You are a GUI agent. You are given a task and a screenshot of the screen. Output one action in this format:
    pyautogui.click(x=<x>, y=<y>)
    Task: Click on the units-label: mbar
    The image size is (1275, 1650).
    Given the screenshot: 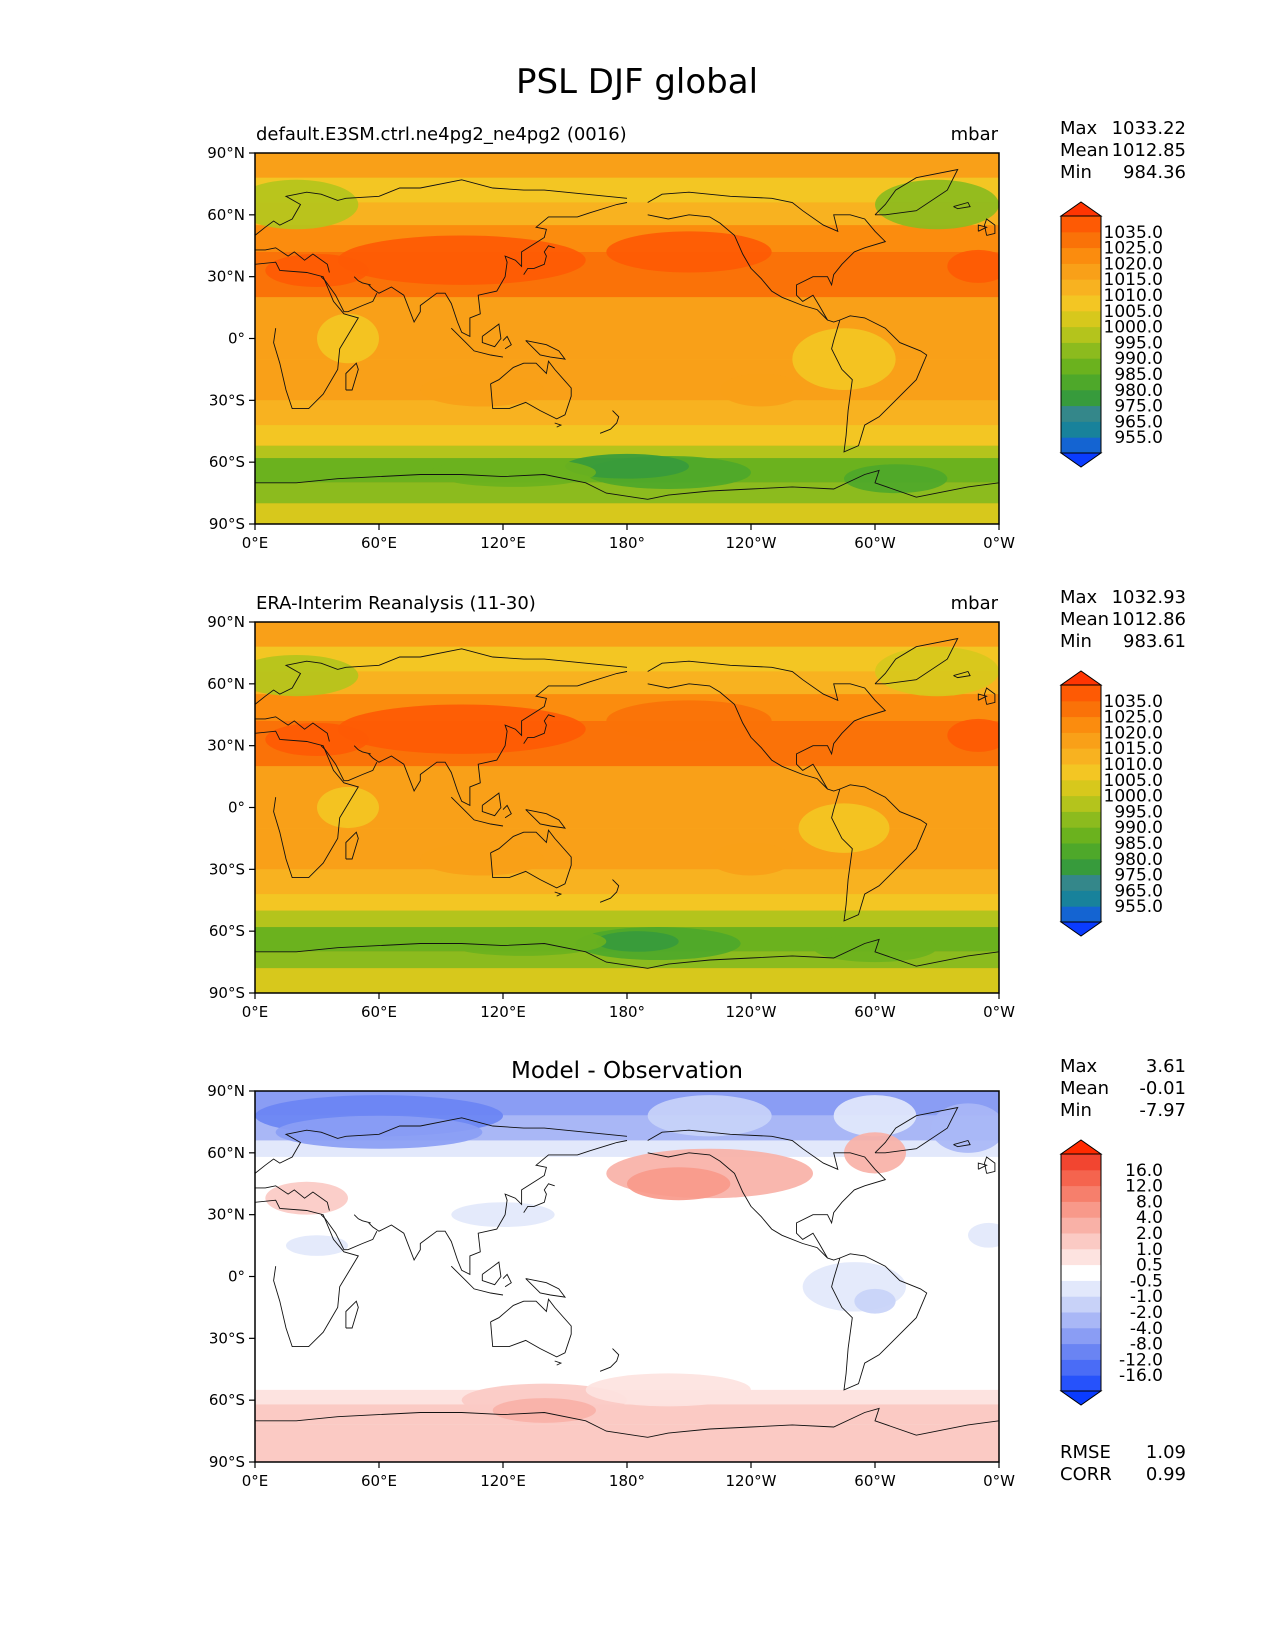 What is the action you would take?
    pyautogui.click(x=975, y=603)
    